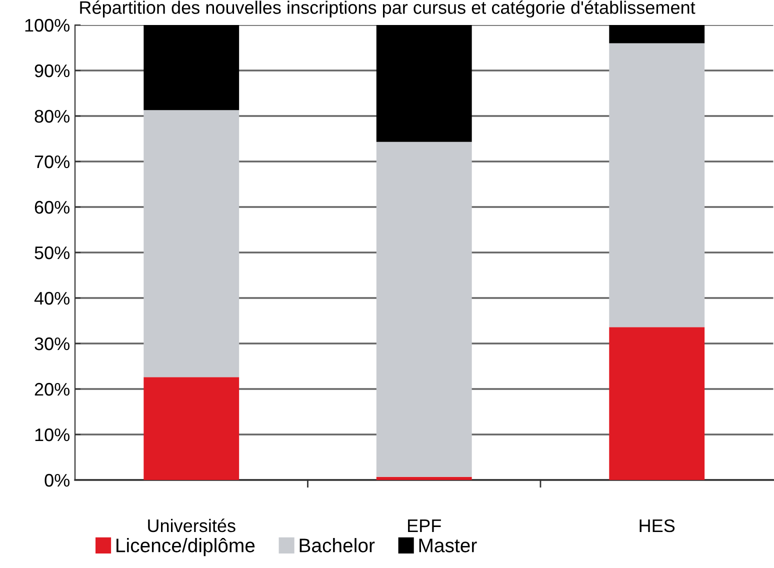 The height and width of the screenshot is (568, 774). I want to click on legend-label: Bachelor, so click(337, 545).